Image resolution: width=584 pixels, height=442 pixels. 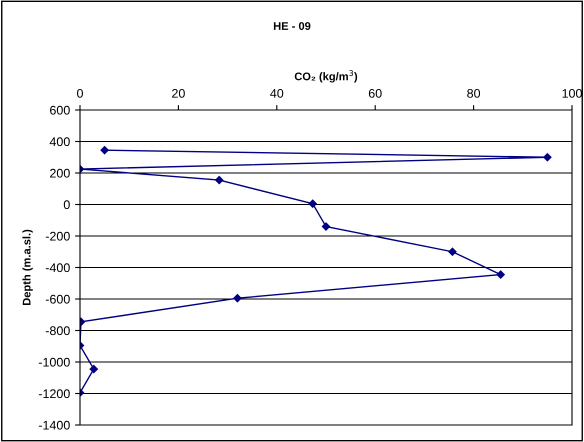 What do you see at coordinates (54, 425) in the screenshot?
I see `y-tick-label: -1400` at bounding box center [54, 425].